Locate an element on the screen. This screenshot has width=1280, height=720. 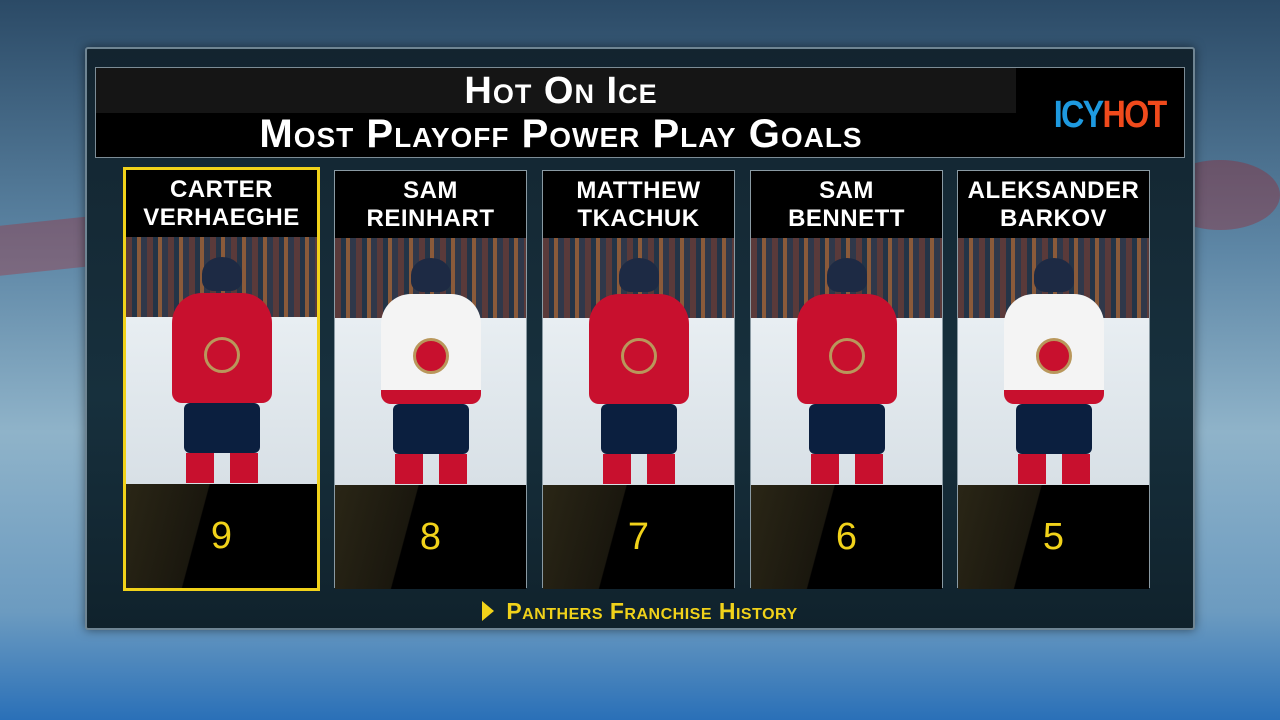
player-name: Matthew Tkachuk is located at coordinates (638, 204).